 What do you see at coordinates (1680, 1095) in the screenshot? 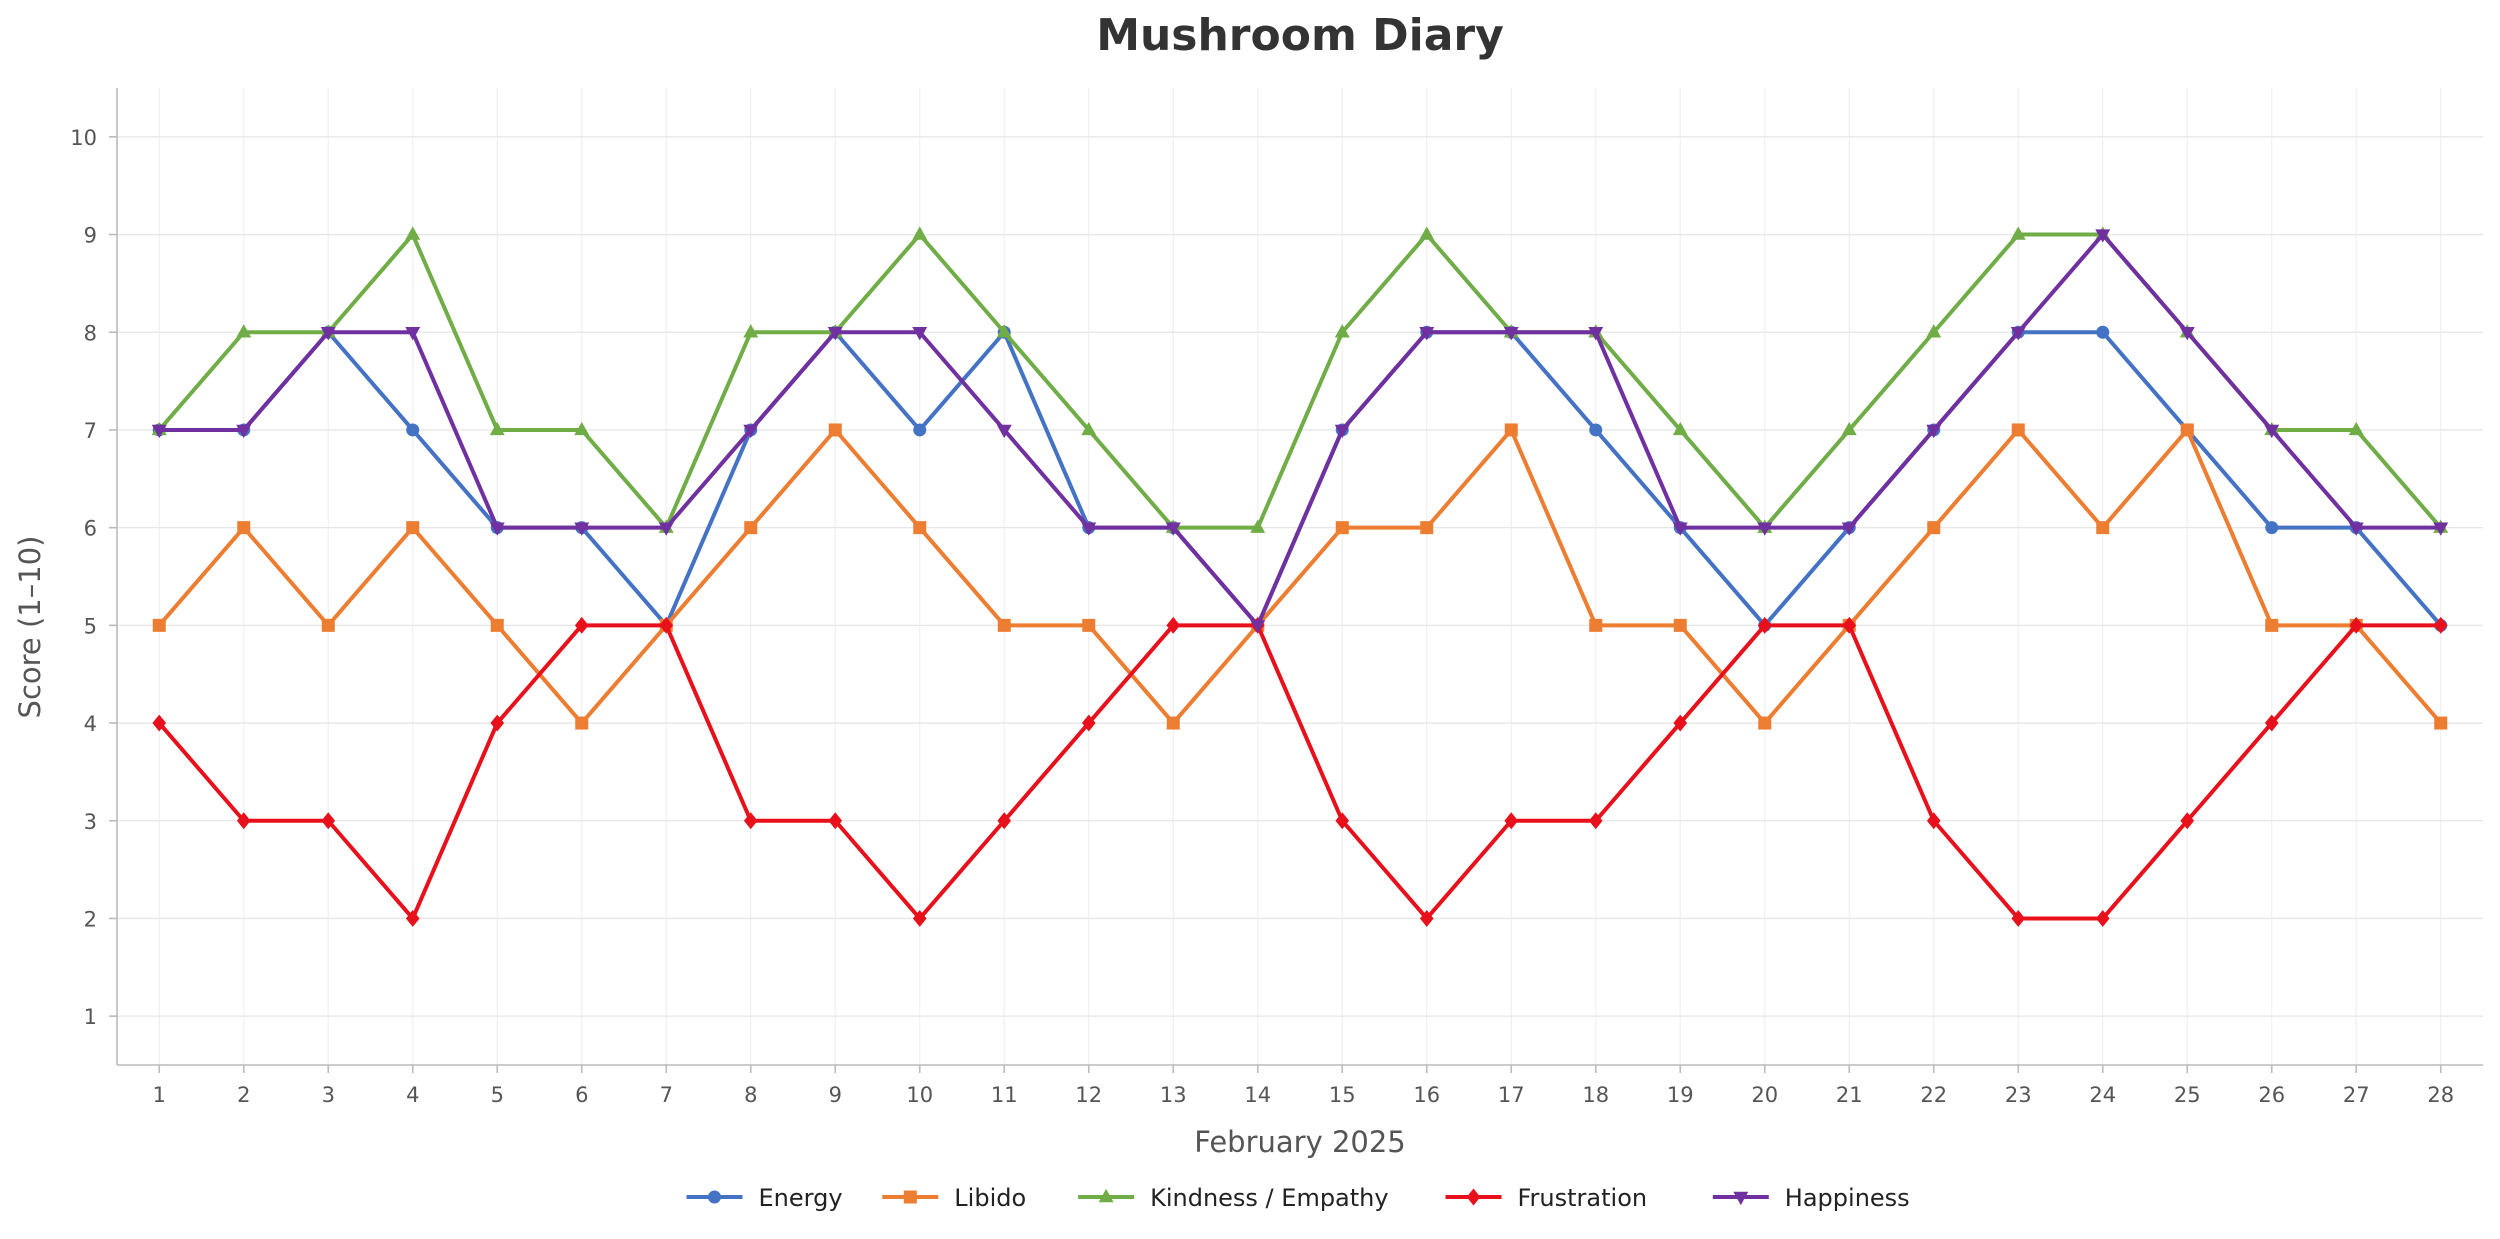
I see `x-tick-label: 19` at bounding box center [1680, 1095].